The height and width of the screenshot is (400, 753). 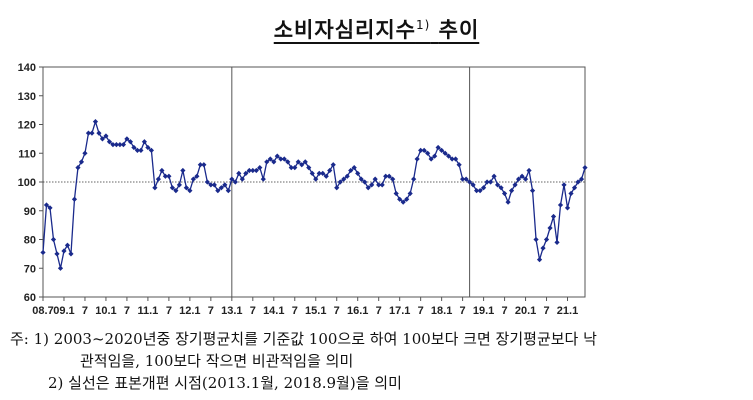 I want to click on chart-title-footnote-mark: 1), so click(x=423, y=25).